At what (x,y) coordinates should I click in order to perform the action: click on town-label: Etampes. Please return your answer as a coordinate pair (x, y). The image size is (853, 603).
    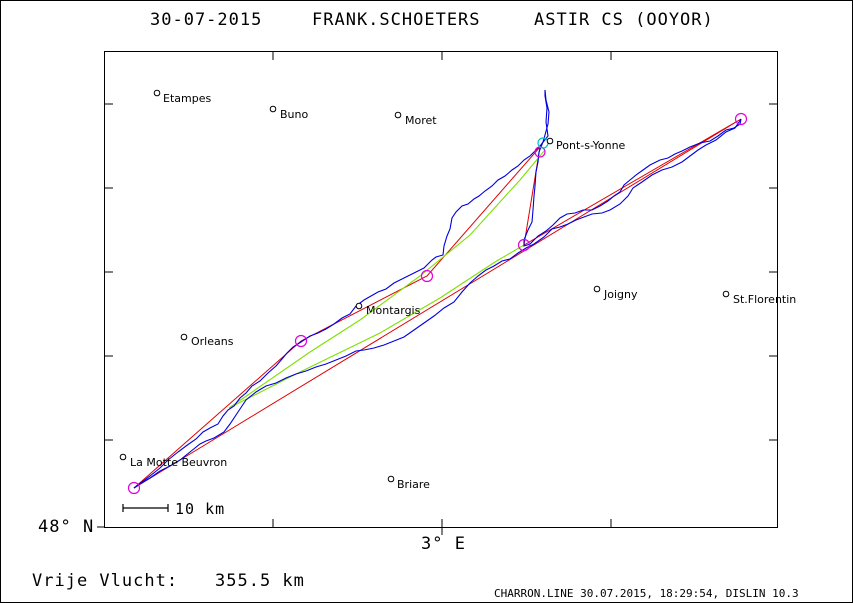
    Looking at the image, I should click on (187, 98).